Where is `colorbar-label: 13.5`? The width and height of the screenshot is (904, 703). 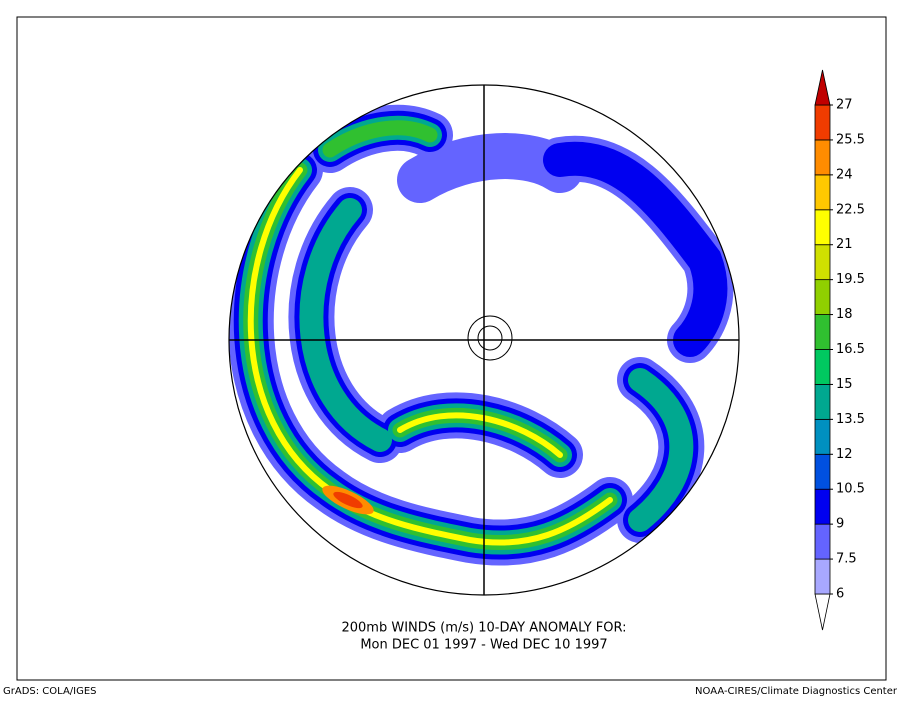 colorbar-label: 13.5 is located at coordinates (850, 419).